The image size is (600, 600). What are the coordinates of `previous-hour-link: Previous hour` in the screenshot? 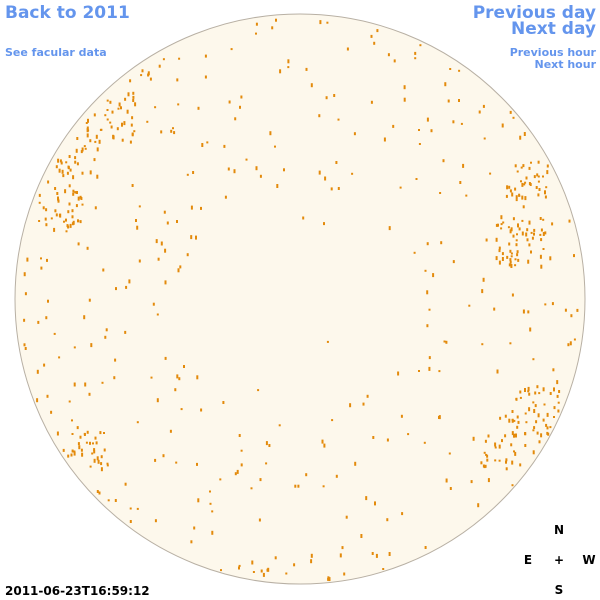 It's located at (553, 52).